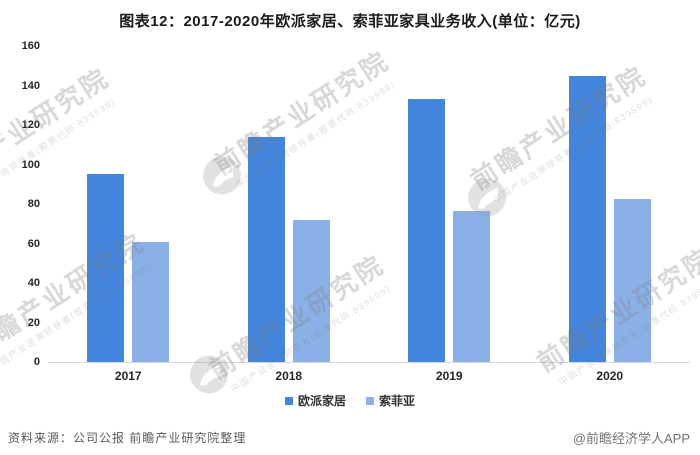 This screenshot has height=455, width=700. Describe the element at coordinates (33, 283) in the screenshot. I see `y-tick-label: 40` at that location.